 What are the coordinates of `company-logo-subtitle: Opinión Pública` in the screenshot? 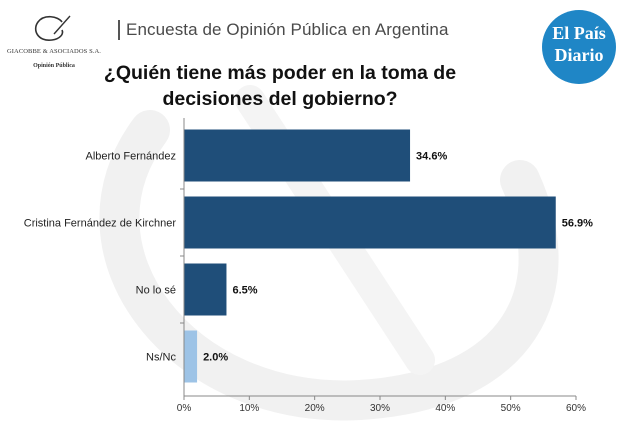 It's located at (54, 66).